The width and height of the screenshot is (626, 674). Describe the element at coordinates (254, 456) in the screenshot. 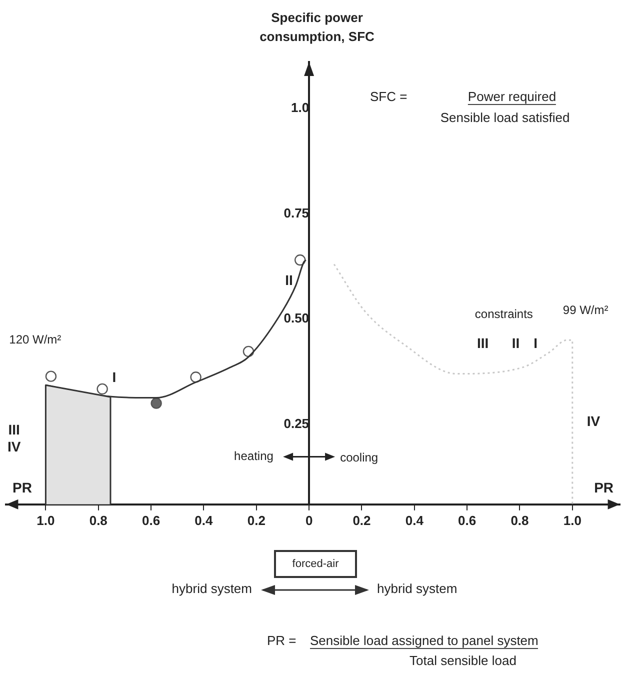

I see `annotation: heating` at that location.